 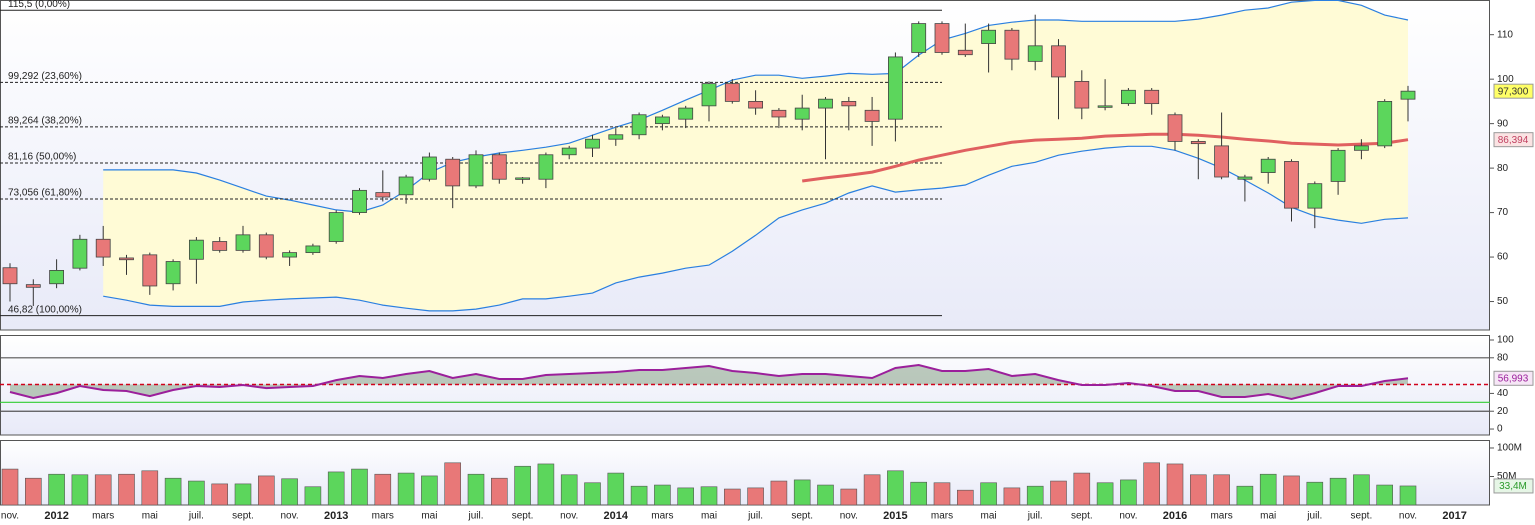 What do you see at coordinates (1503, 257) in the screenshot?
I see `y-tick-label: 60` at bounding box center [1503, 257].